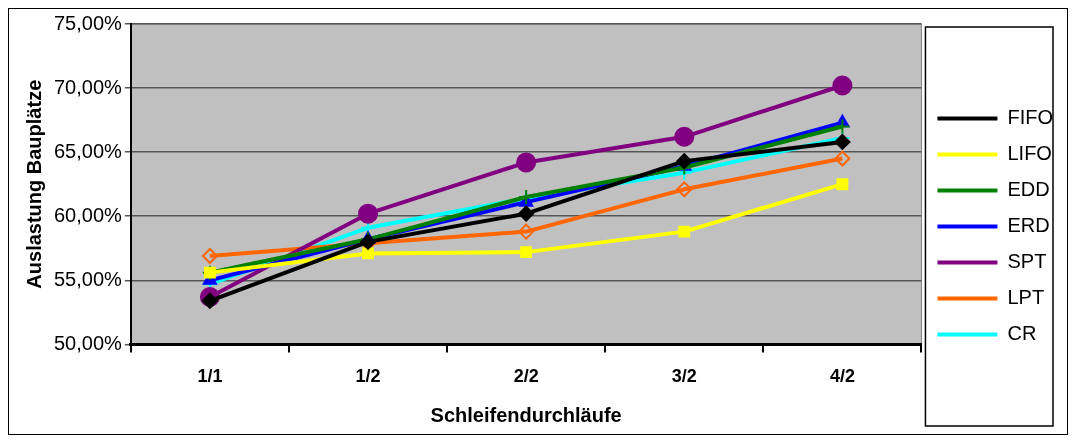 This screenshot has width=1076, height=443. Describe the element at coordinates (368, 376) in the screenshot. I see `x-tick-label: 1/2` at that location.